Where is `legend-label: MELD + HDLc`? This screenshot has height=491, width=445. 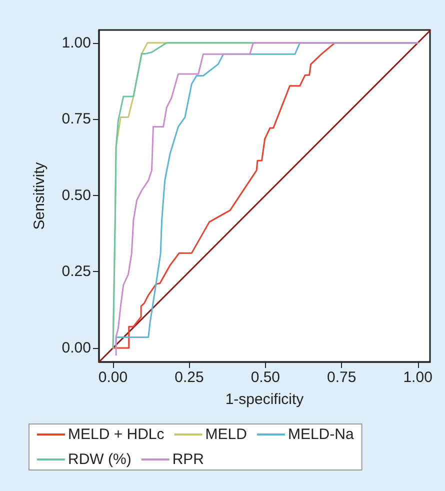 legend-label: MELD + HDLc is located at coordinates (116, 434).